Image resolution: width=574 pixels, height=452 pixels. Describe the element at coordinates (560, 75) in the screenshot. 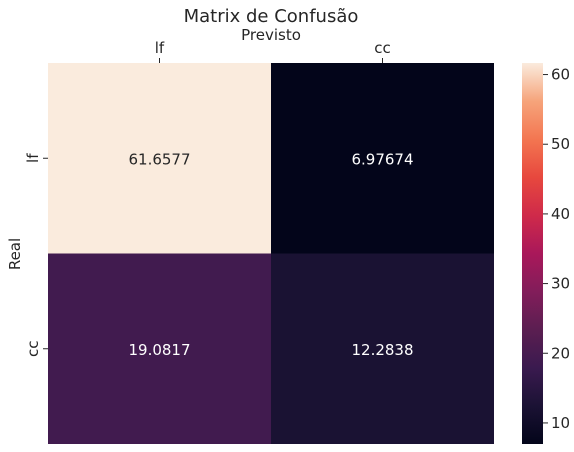

I see `colorbar-tick-label: 60` at that location.